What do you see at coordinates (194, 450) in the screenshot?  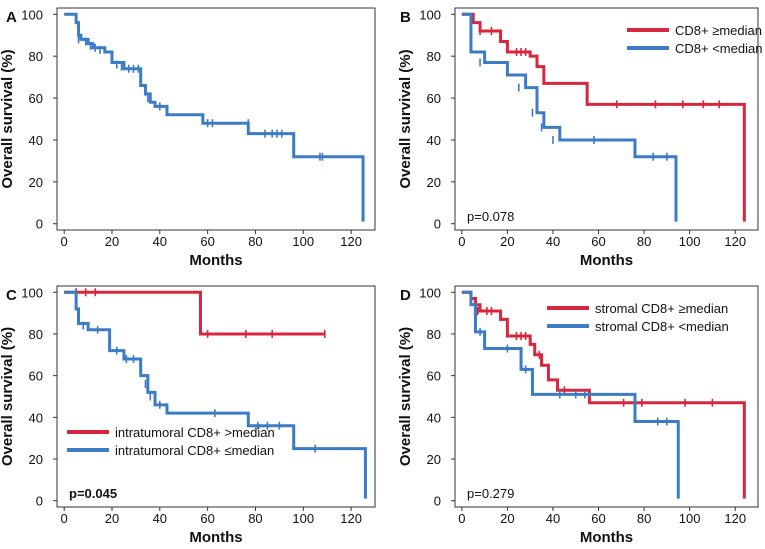 I see `legend-label: intratumoral CD8+ ≤median` at bounding box center [194, 450].